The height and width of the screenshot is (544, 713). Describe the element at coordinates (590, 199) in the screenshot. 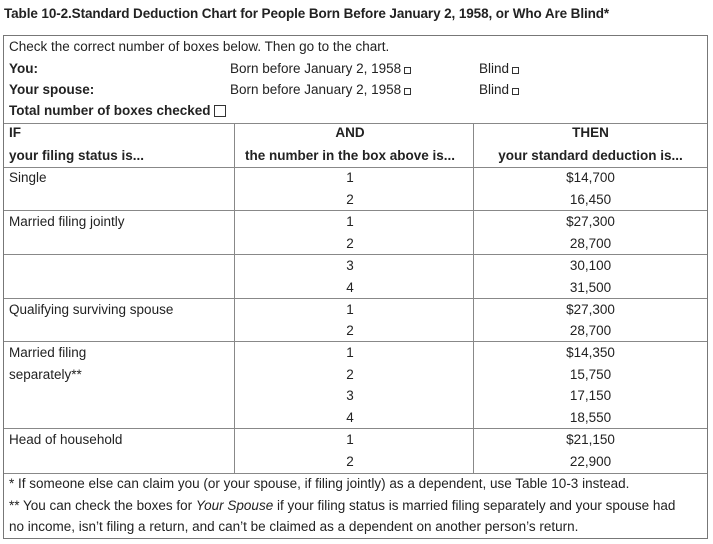

I see `deduction-amount-cell: 16,450` at that location.